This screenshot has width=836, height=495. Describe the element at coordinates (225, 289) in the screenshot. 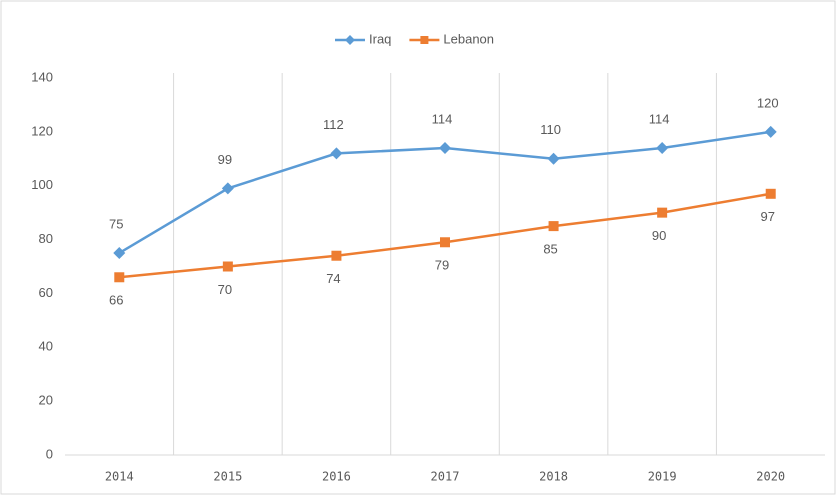

I see `data-label: 70` at that location.